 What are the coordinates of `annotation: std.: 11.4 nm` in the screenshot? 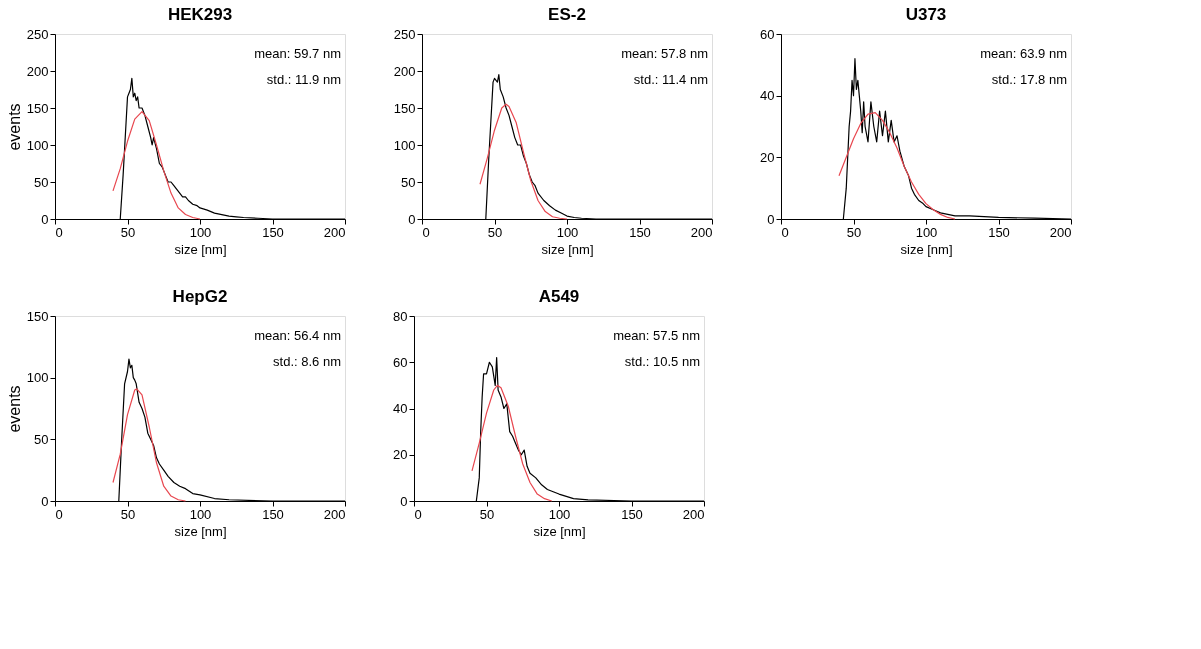 It's located at (670, 79).